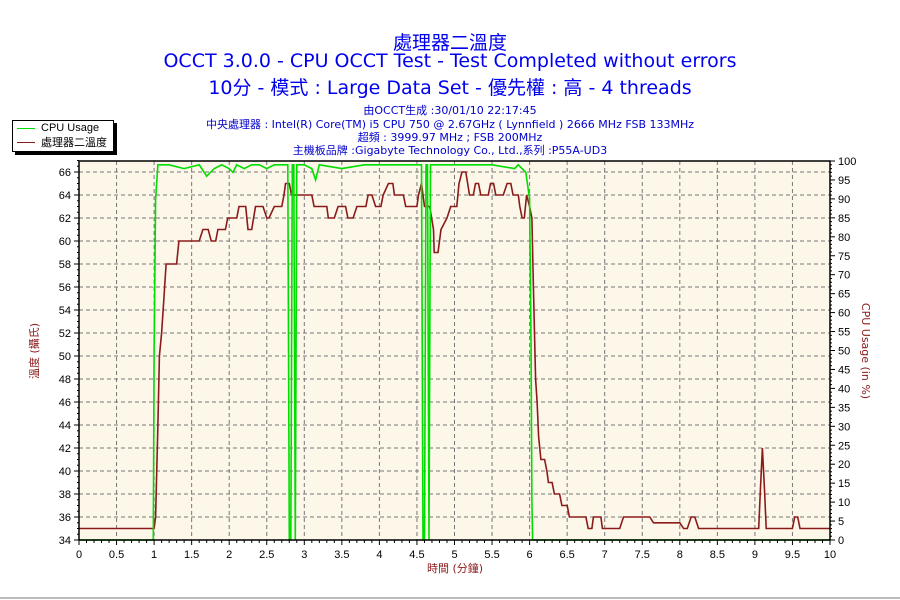 Image resolution: width=900 pixels, height=600 pixels. What do you see at coordinates (304, 555) in the screenshot?
I see `x-tick-label: 3` at bounding box center [304, 555].